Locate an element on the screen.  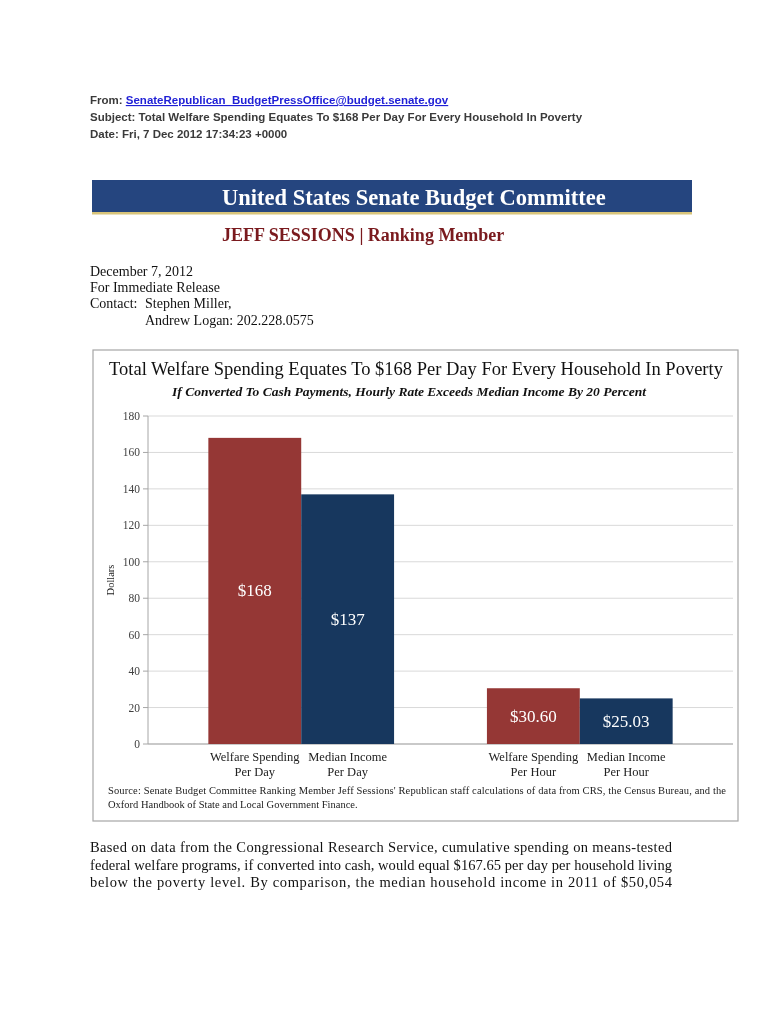
y-tick-label: 20 is located at coordinates (134, 707).